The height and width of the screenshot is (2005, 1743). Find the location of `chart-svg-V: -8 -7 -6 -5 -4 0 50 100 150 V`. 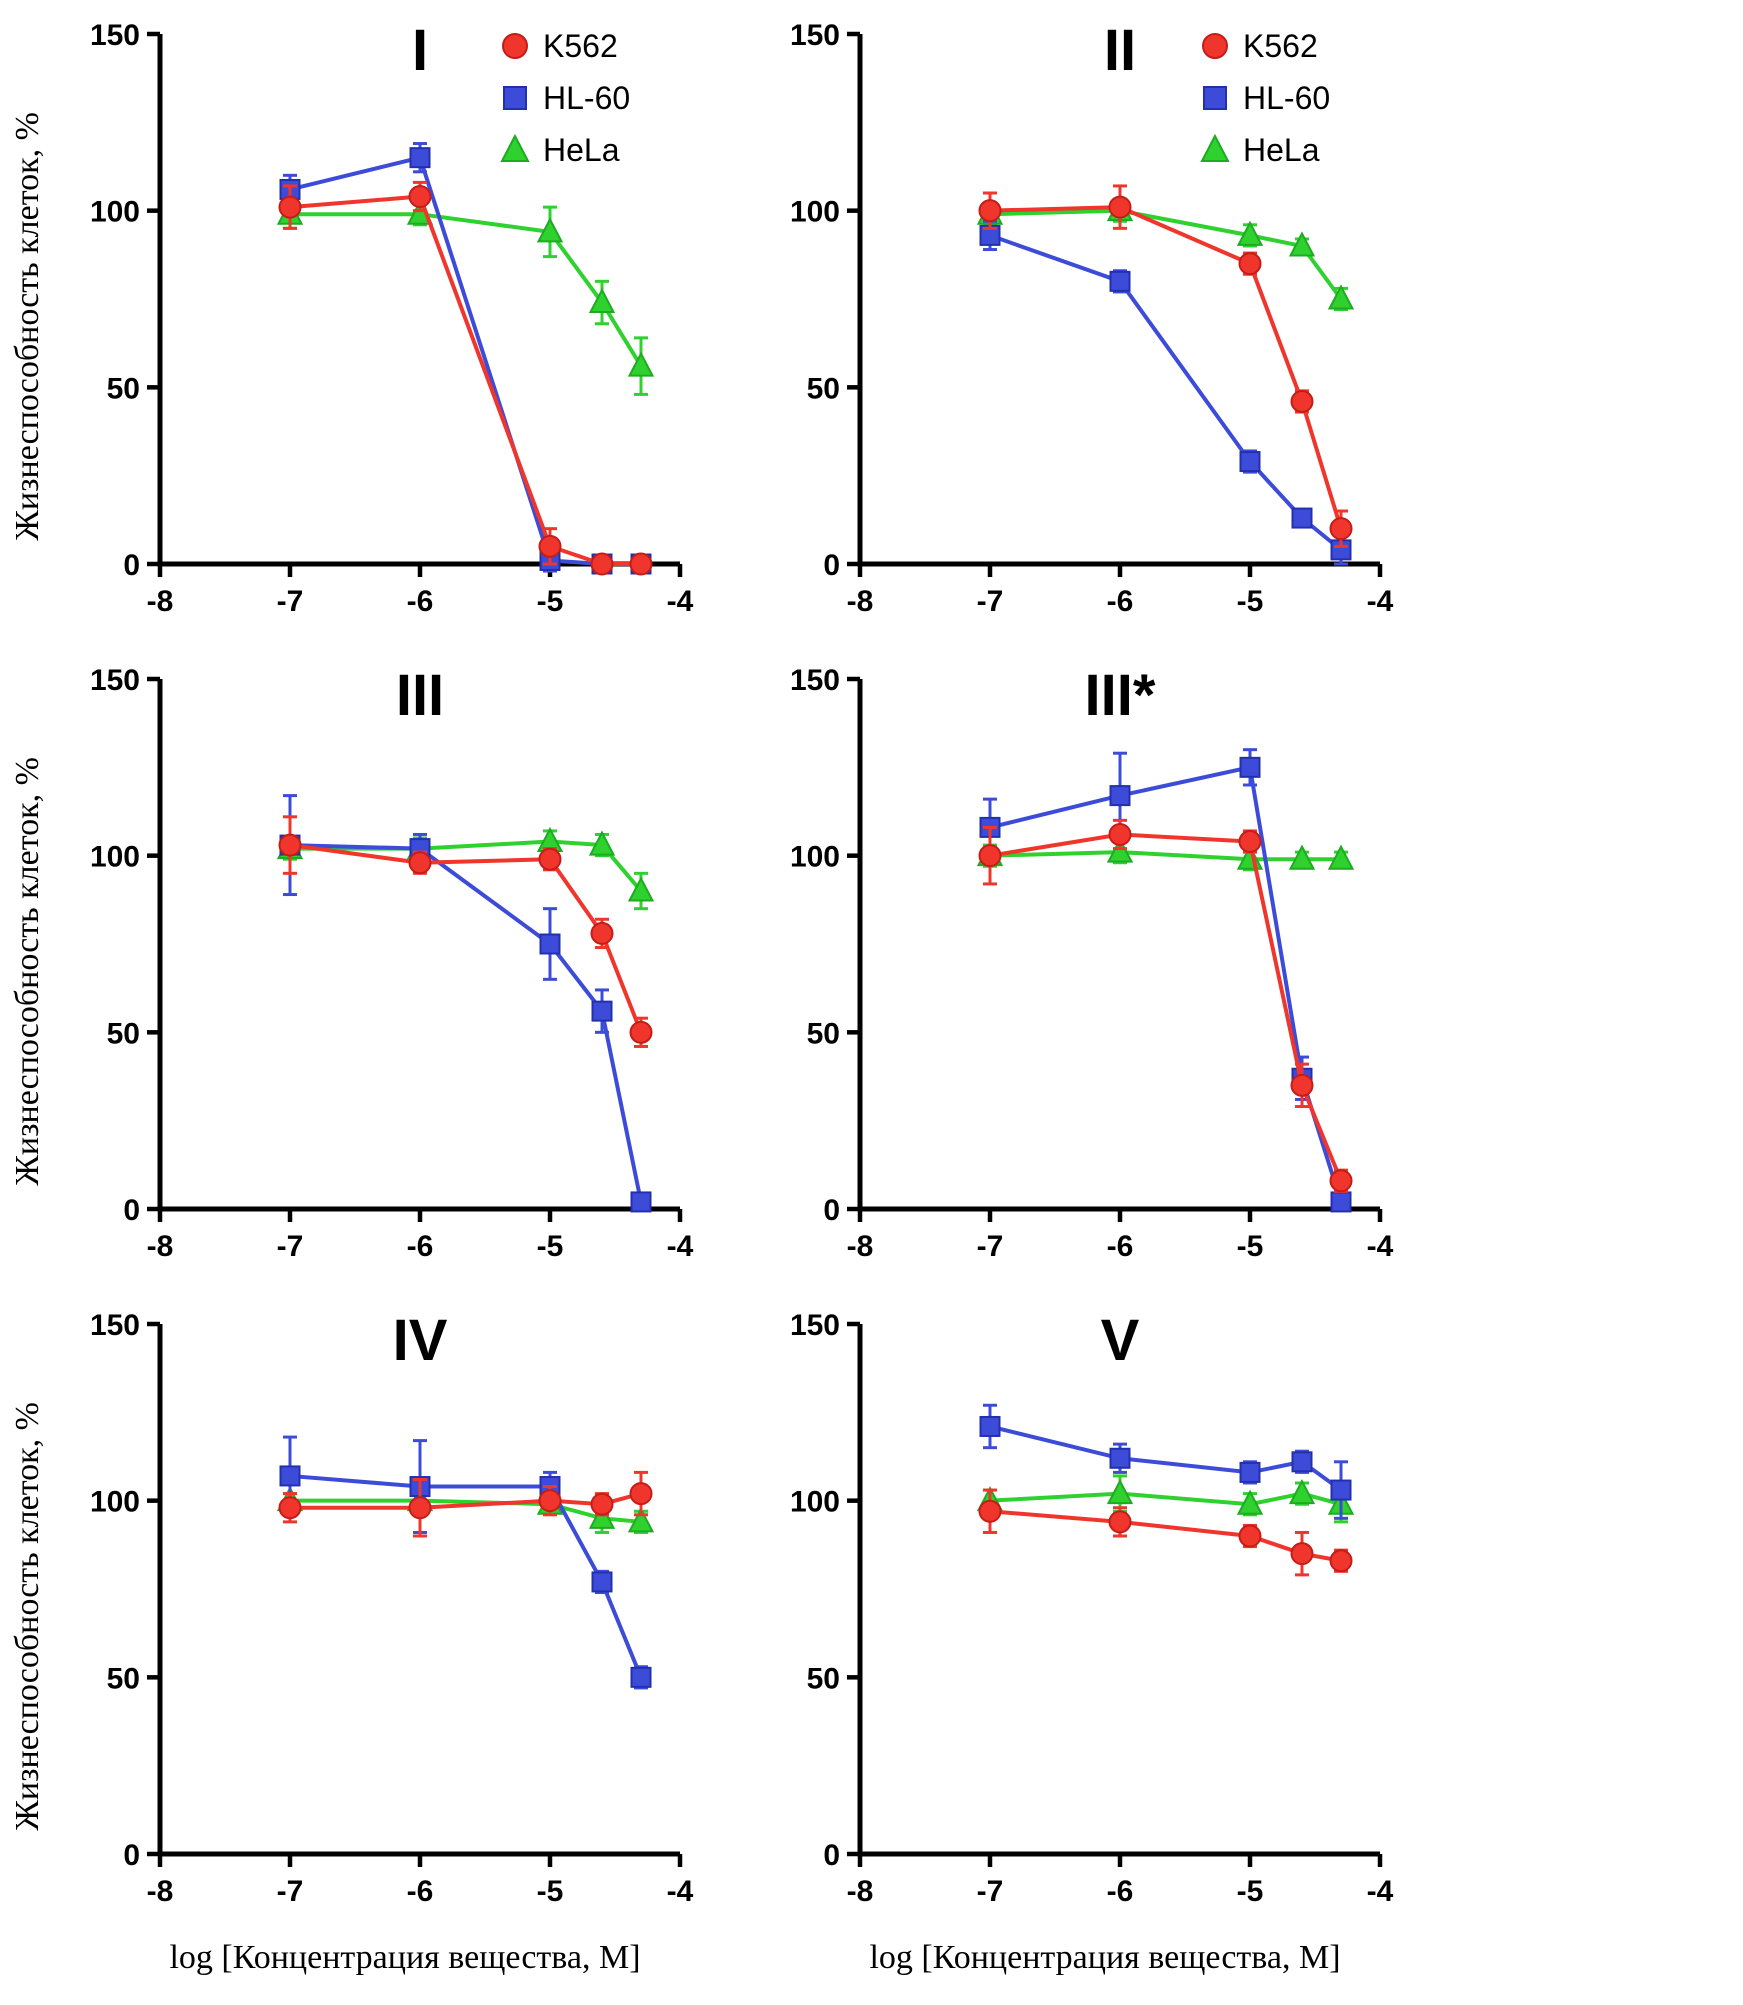

chart-svg-V: -8 -7 -6 -5 -4 0 50 100 150 V is located at coordinates (1092, 1608).